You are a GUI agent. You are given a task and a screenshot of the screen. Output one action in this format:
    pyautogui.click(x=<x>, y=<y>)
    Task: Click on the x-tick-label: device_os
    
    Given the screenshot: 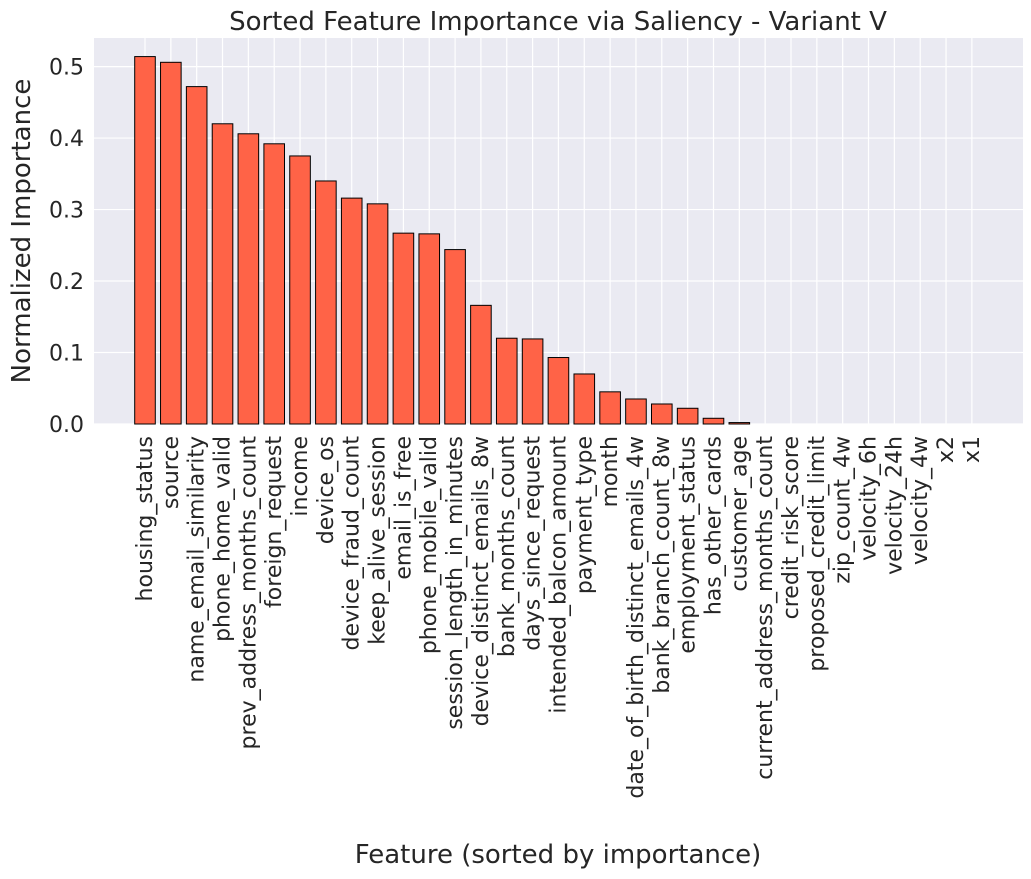 What is the action you would take?
    pyautogui.click(x=326, y=490)
    